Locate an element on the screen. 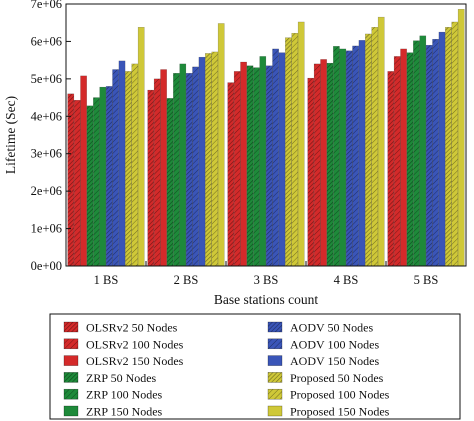 The width and height of the screenshot is (474, 421). x-tick-label: 3 BS is located at coordinates (266, 280).